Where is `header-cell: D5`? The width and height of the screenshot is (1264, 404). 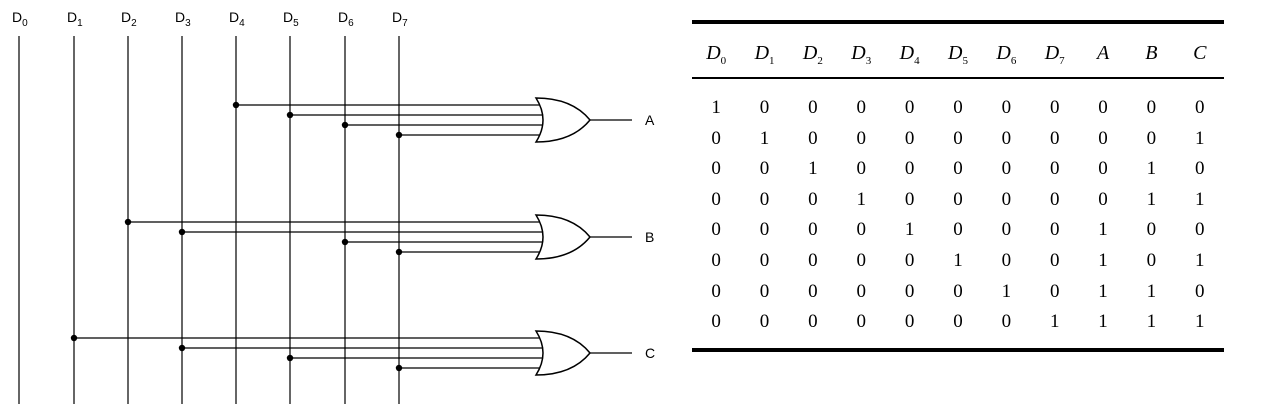
header-cell: D5 is located at coordinates (958, 54).